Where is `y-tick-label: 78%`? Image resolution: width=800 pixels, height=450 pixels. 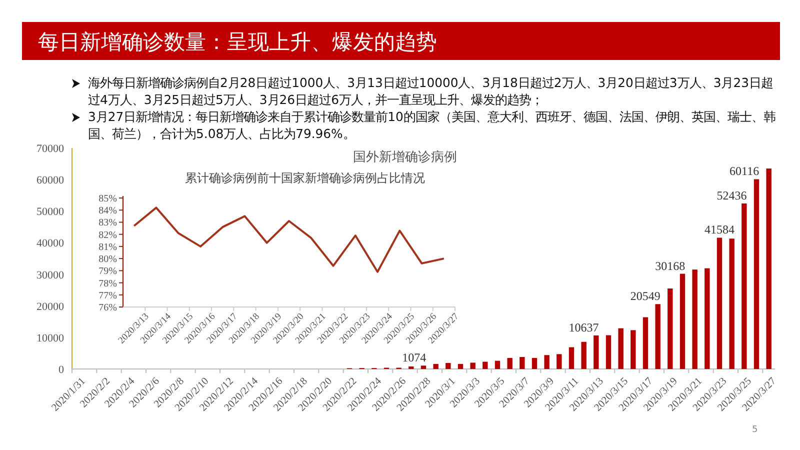 y-tick-label: 78% is located at coordinates (107, 284).